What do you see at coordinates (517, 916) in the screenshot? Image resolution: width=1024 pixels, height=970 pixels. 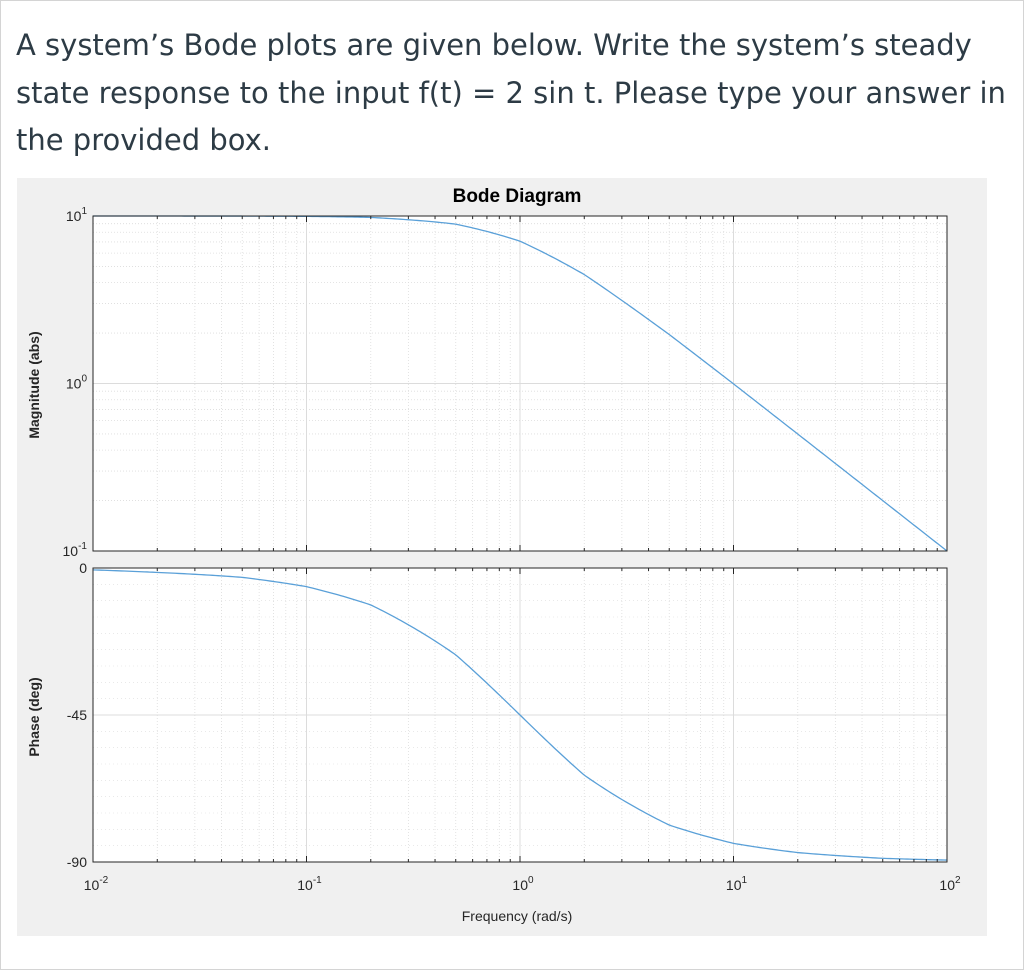 I see `x-axis-title: Frequency (rad/s)` at bounding box center [517, 916].